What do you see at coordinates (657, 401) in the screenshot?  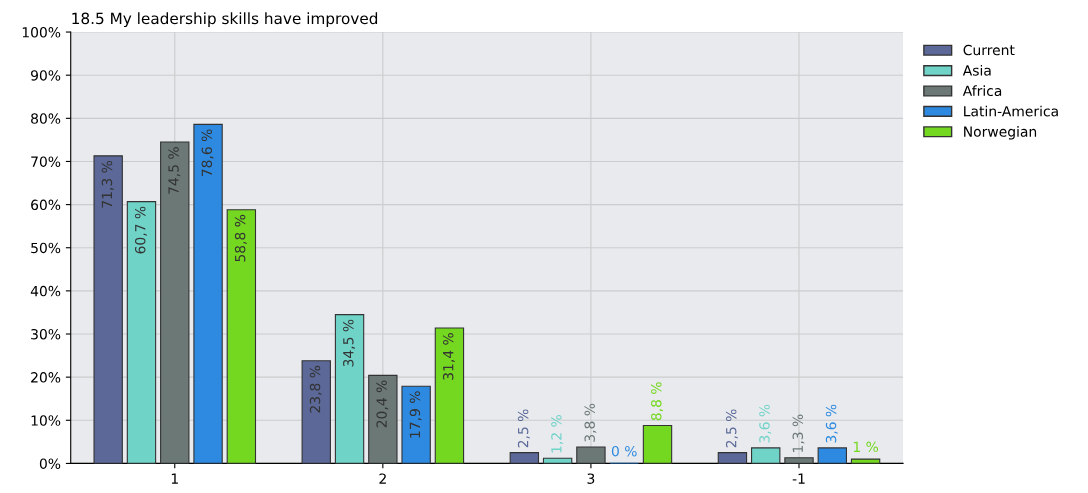 I see `data-label: 8,8 %` at bounding box center [657, 401].